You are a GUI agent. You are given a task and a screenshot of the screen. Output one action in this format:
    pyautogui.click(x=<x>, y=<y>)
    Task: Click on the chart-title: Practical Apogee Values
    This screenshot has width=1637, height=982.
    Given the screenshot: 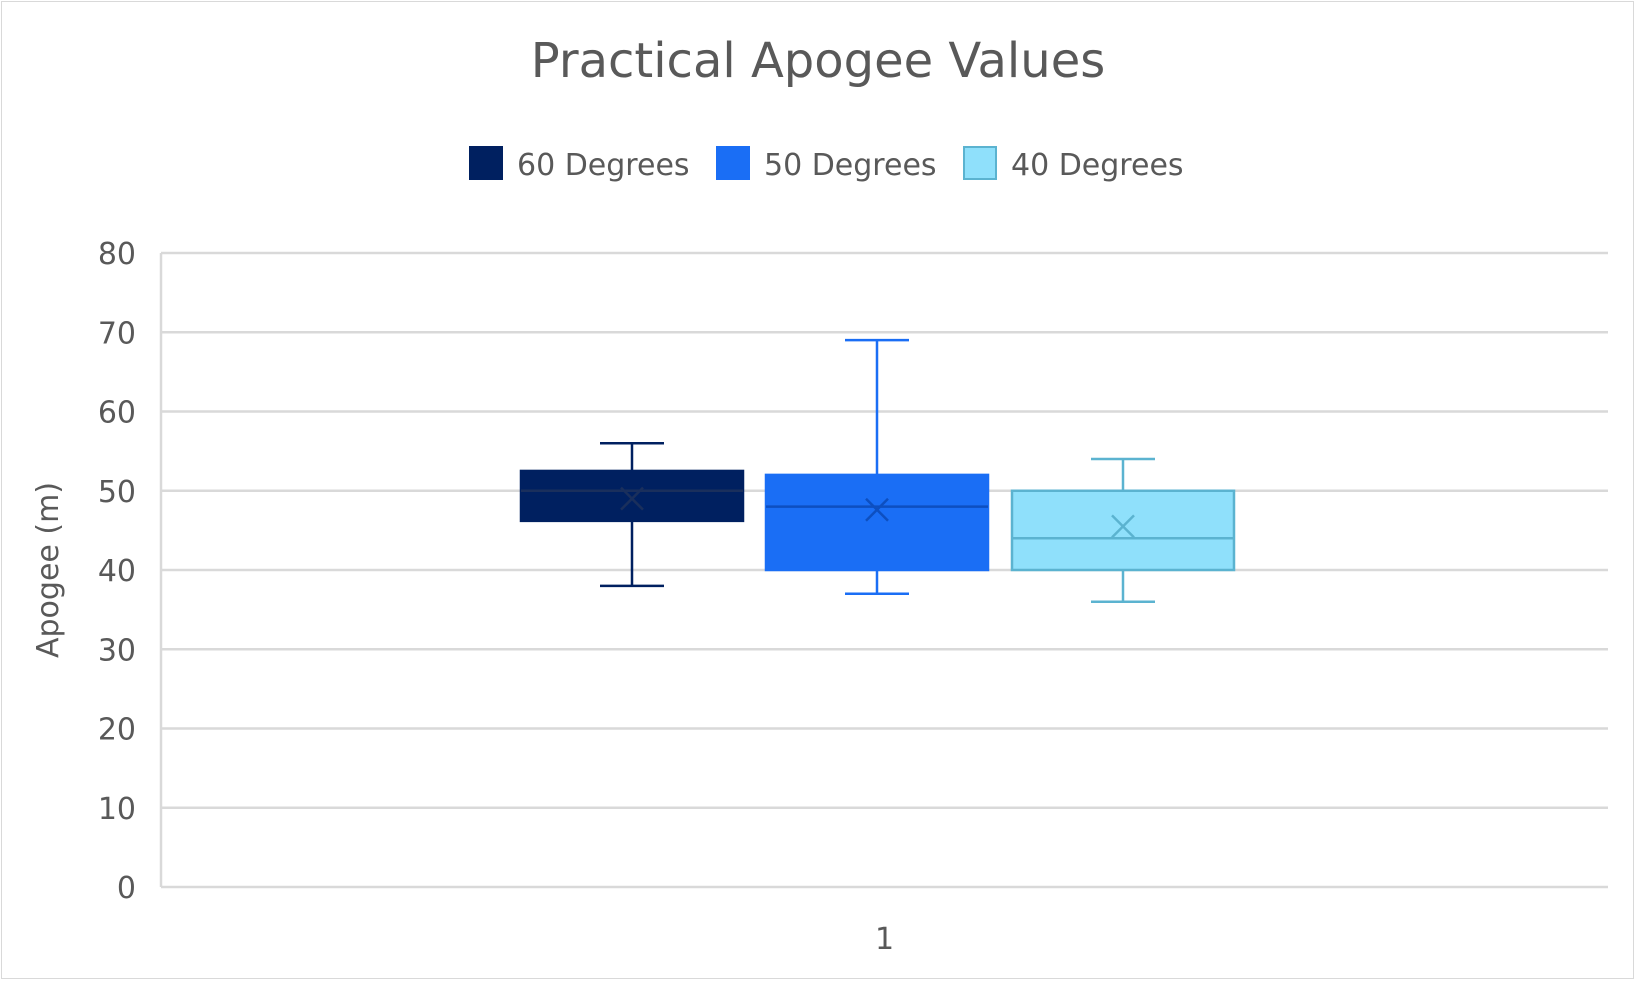 What is the action you would take?
    pyautogui.click(x=818, y=61)
    